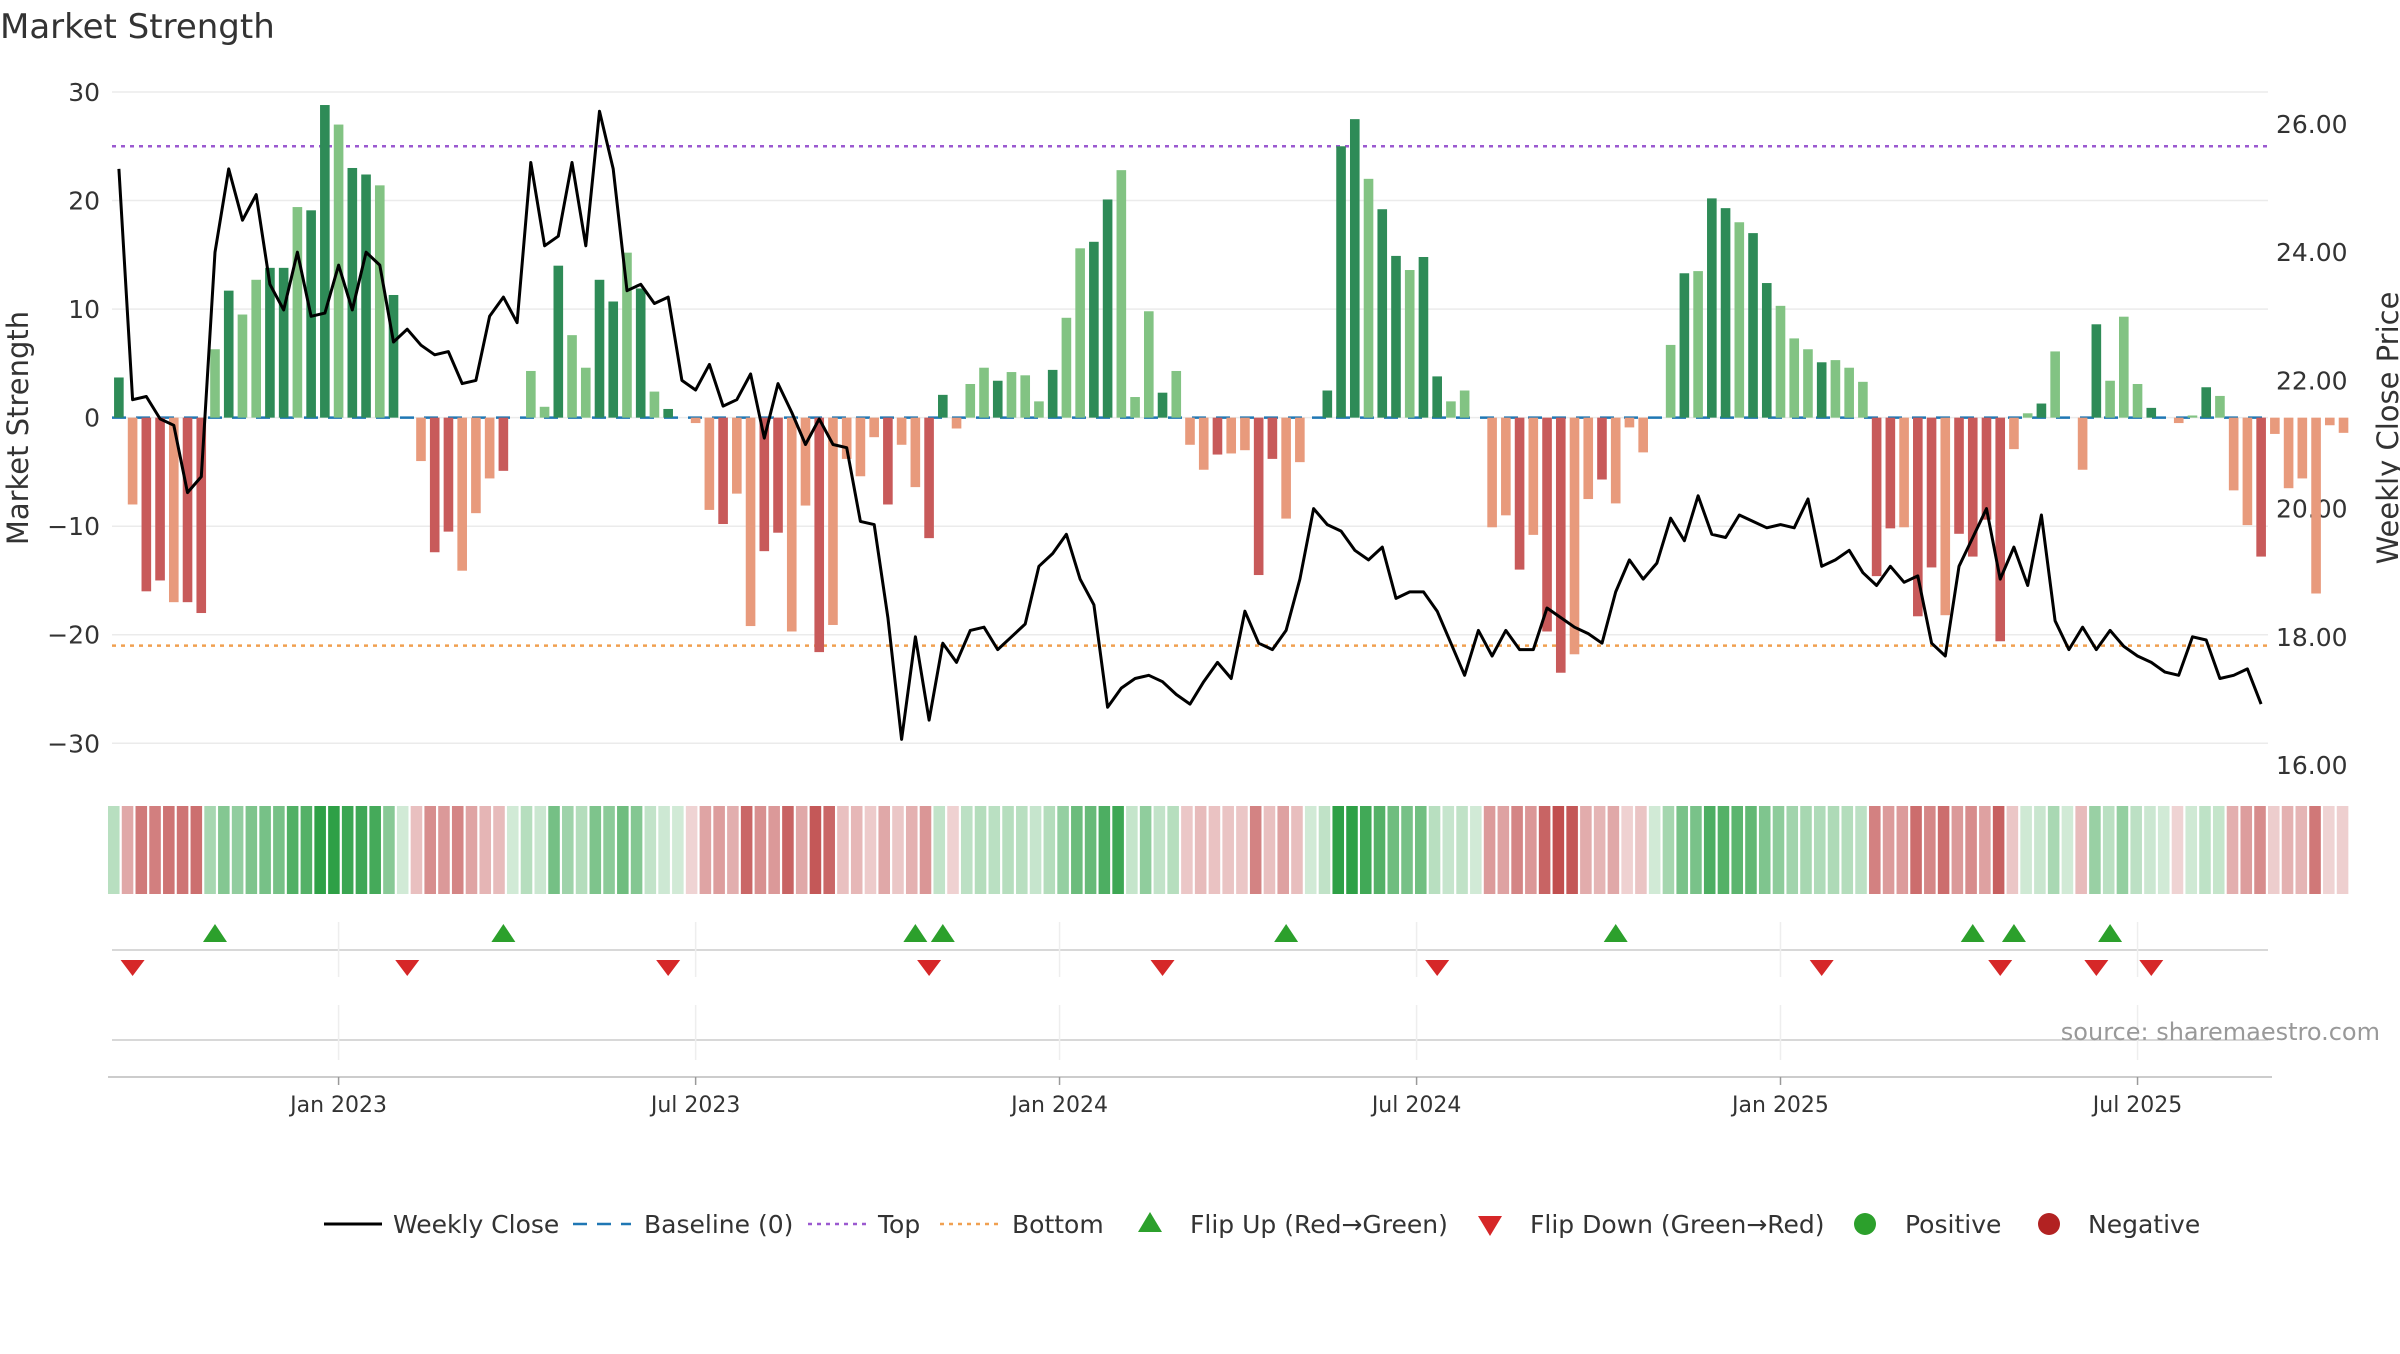 The width and height of the screenshot is (2400, 1354). Describe the element at coordinates (1953, 1224) in the screenshot. I see `legend-label: Positive` at that location.